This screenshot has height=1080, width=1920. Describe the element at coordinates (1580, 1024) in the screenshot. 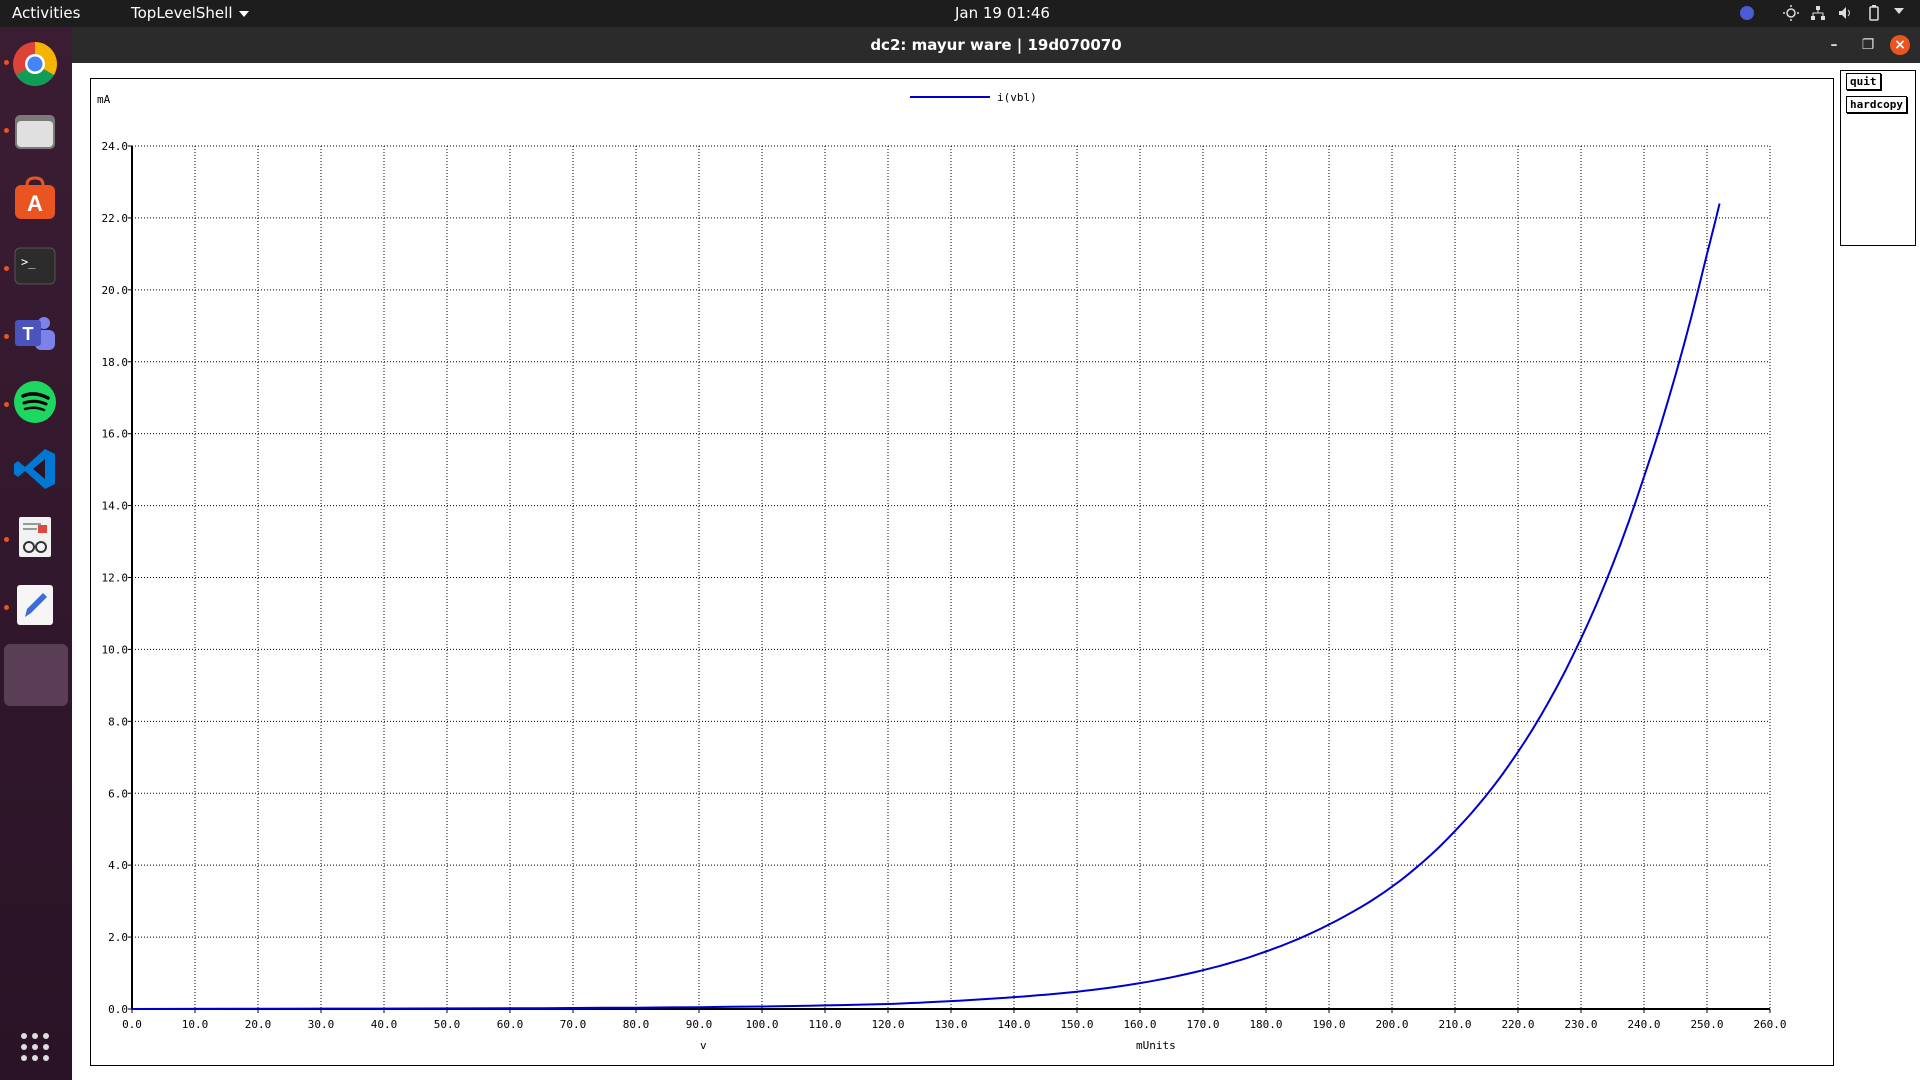

I see `x-tick-label: 230.0` at that location.